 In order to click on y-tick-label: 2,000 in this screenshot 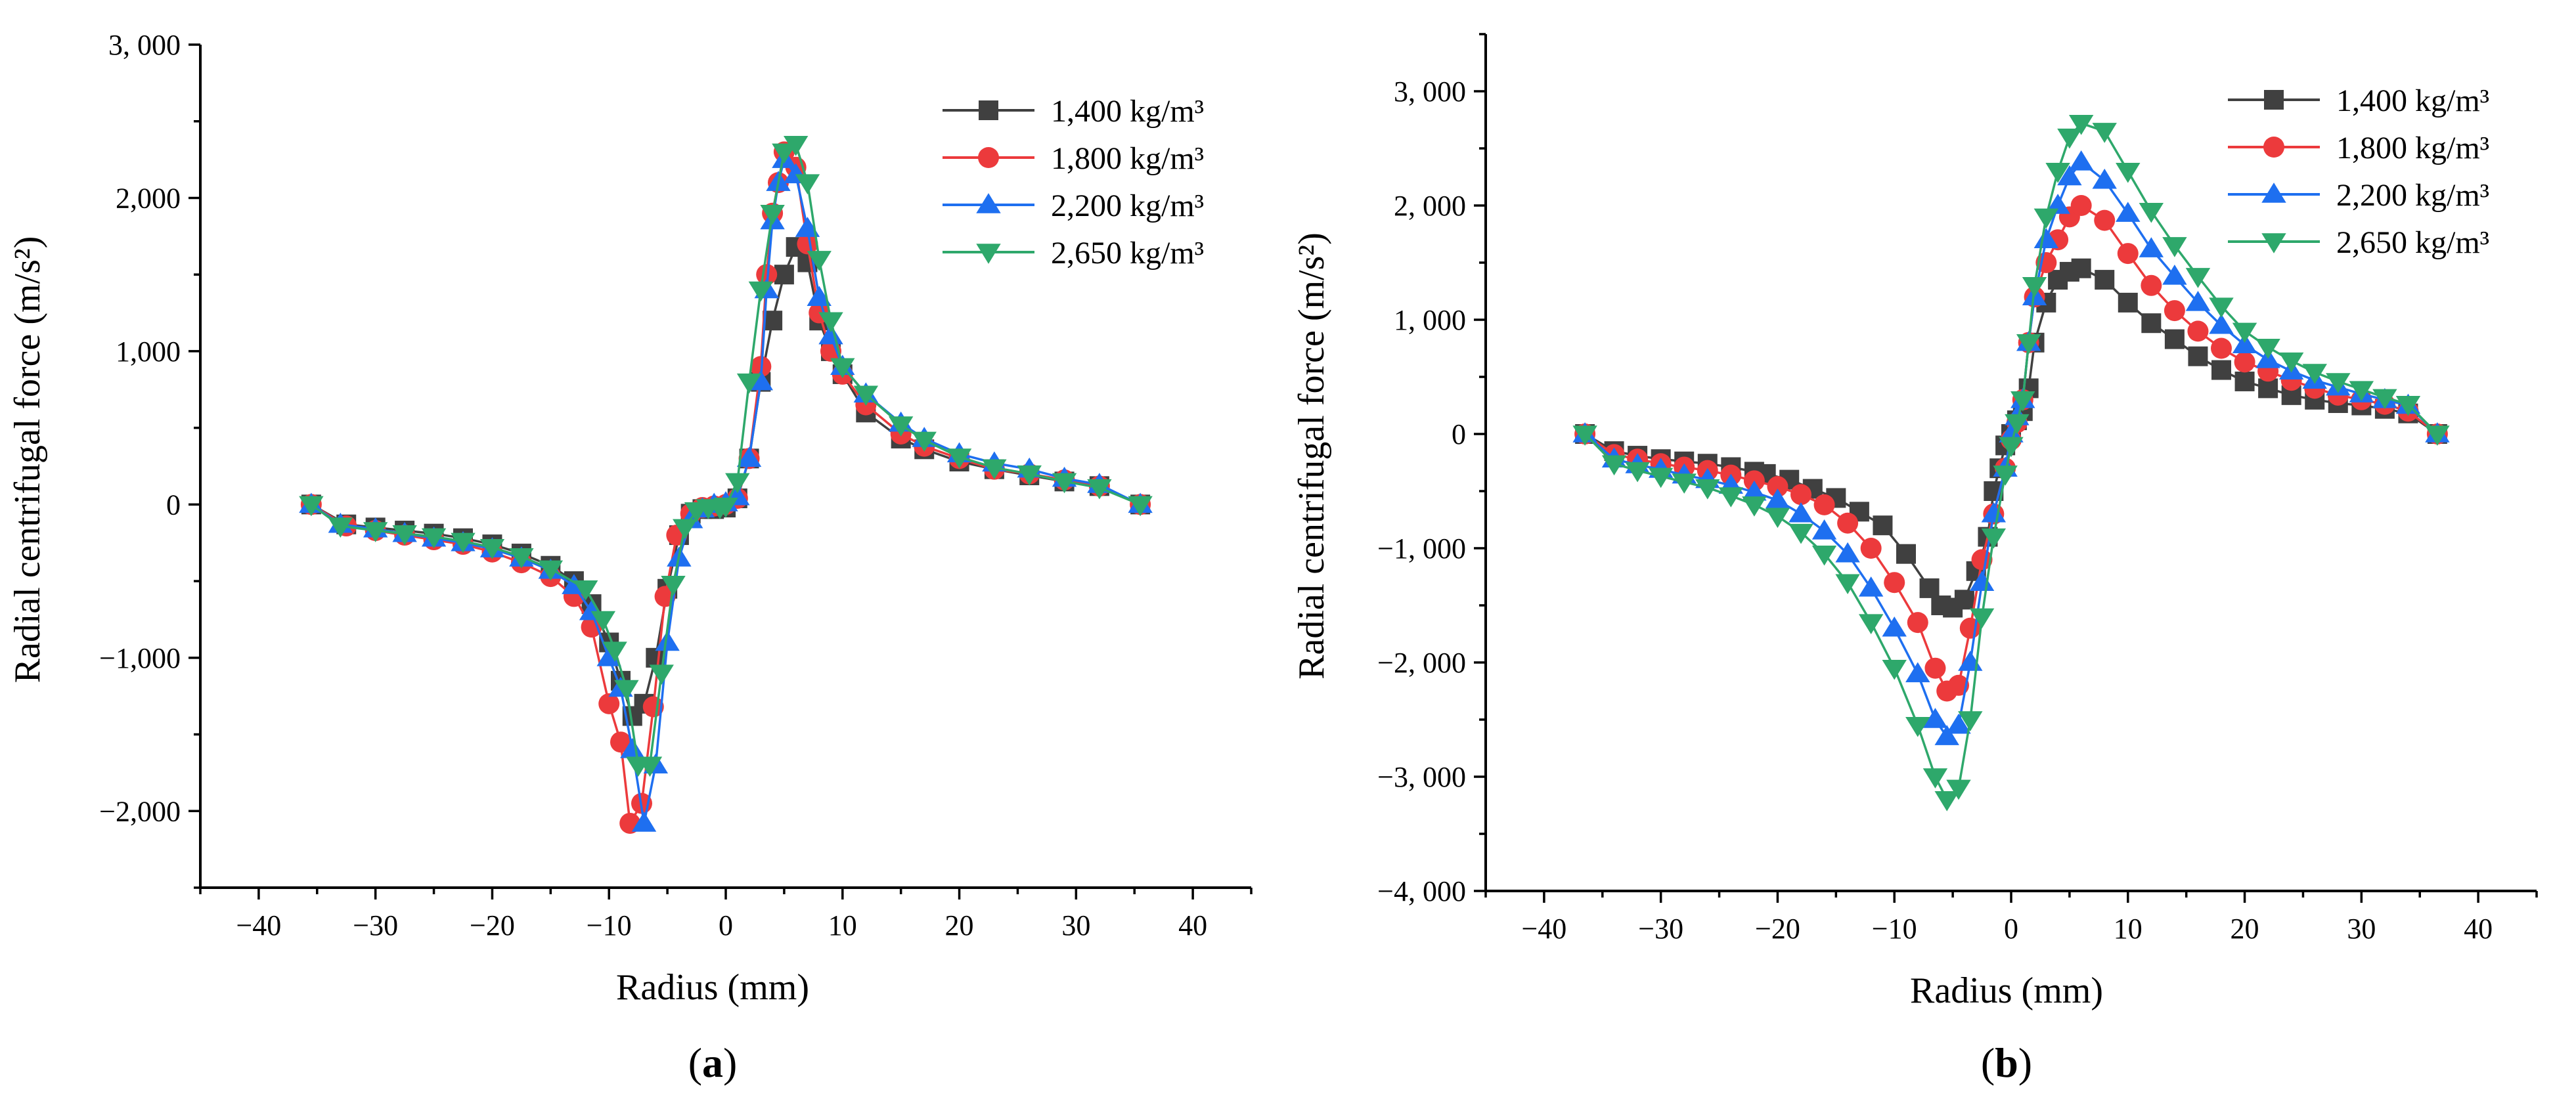, I will do `click(148, 198)`.